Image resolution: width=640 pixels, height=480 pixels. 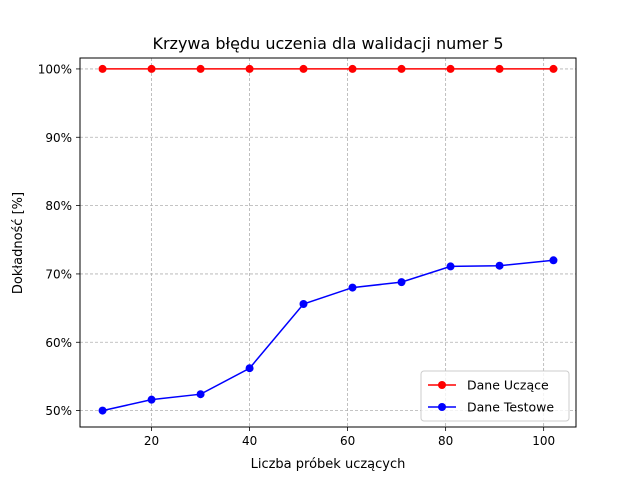 I want to click on x-tick-label: 80, so click(x=445, y=441).